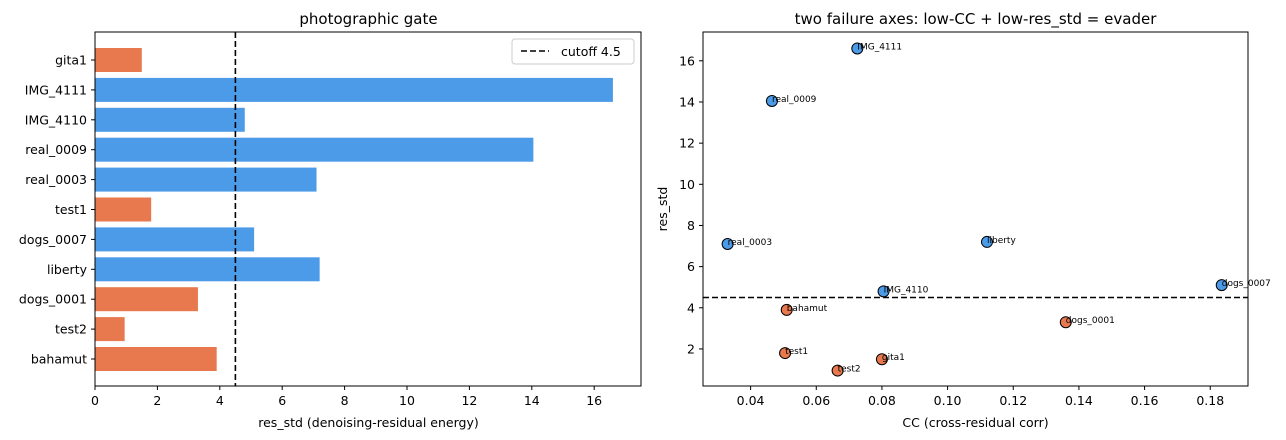 The width and height of the screenshot is (1286, 440). Describe the element at coordinates (1079, 400) in the screenshot. I see `x-tick-label: 0.14` at that location.